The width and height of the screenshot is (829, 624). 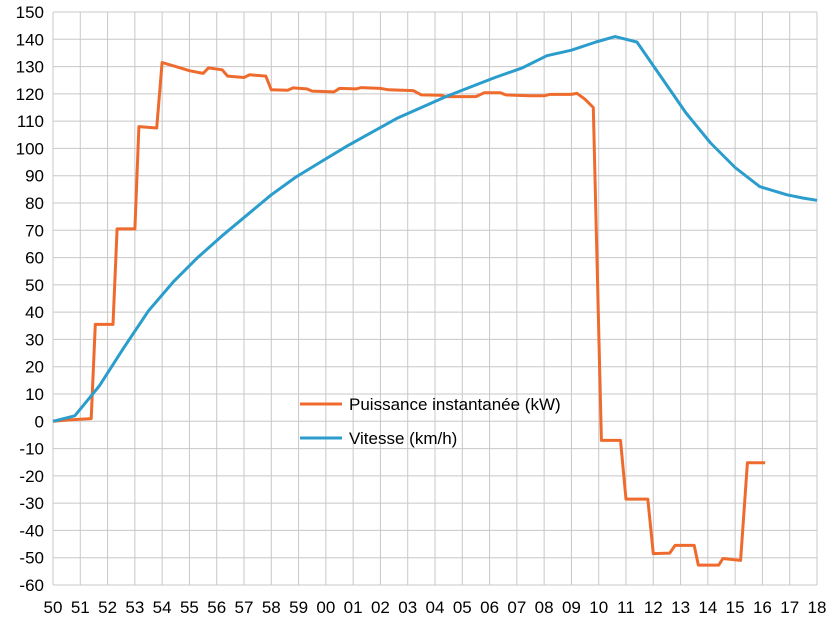 What do you see at coordinates (298, 607) in the screenshot?
I see `x-tick-label: 59` at bounding box center [298, 607].